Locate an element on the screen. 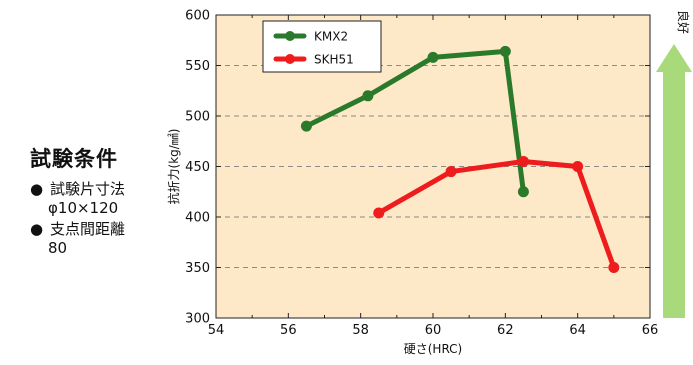  legend-box is located at coordinates (322, 46).